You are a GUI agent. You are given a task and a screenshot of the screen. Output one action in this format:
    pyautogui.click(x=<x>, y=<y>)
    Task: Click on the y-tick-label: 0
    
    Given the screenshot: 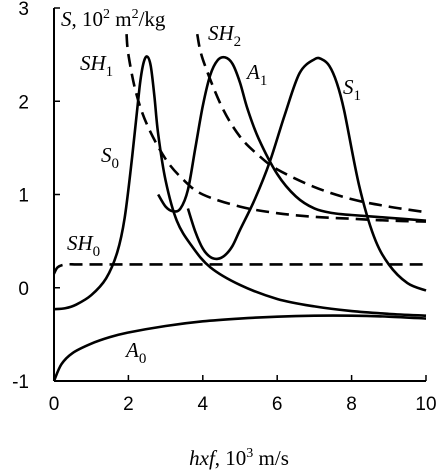 What is the action you would take?
    pyautogui.click(x=23, y=289)
    